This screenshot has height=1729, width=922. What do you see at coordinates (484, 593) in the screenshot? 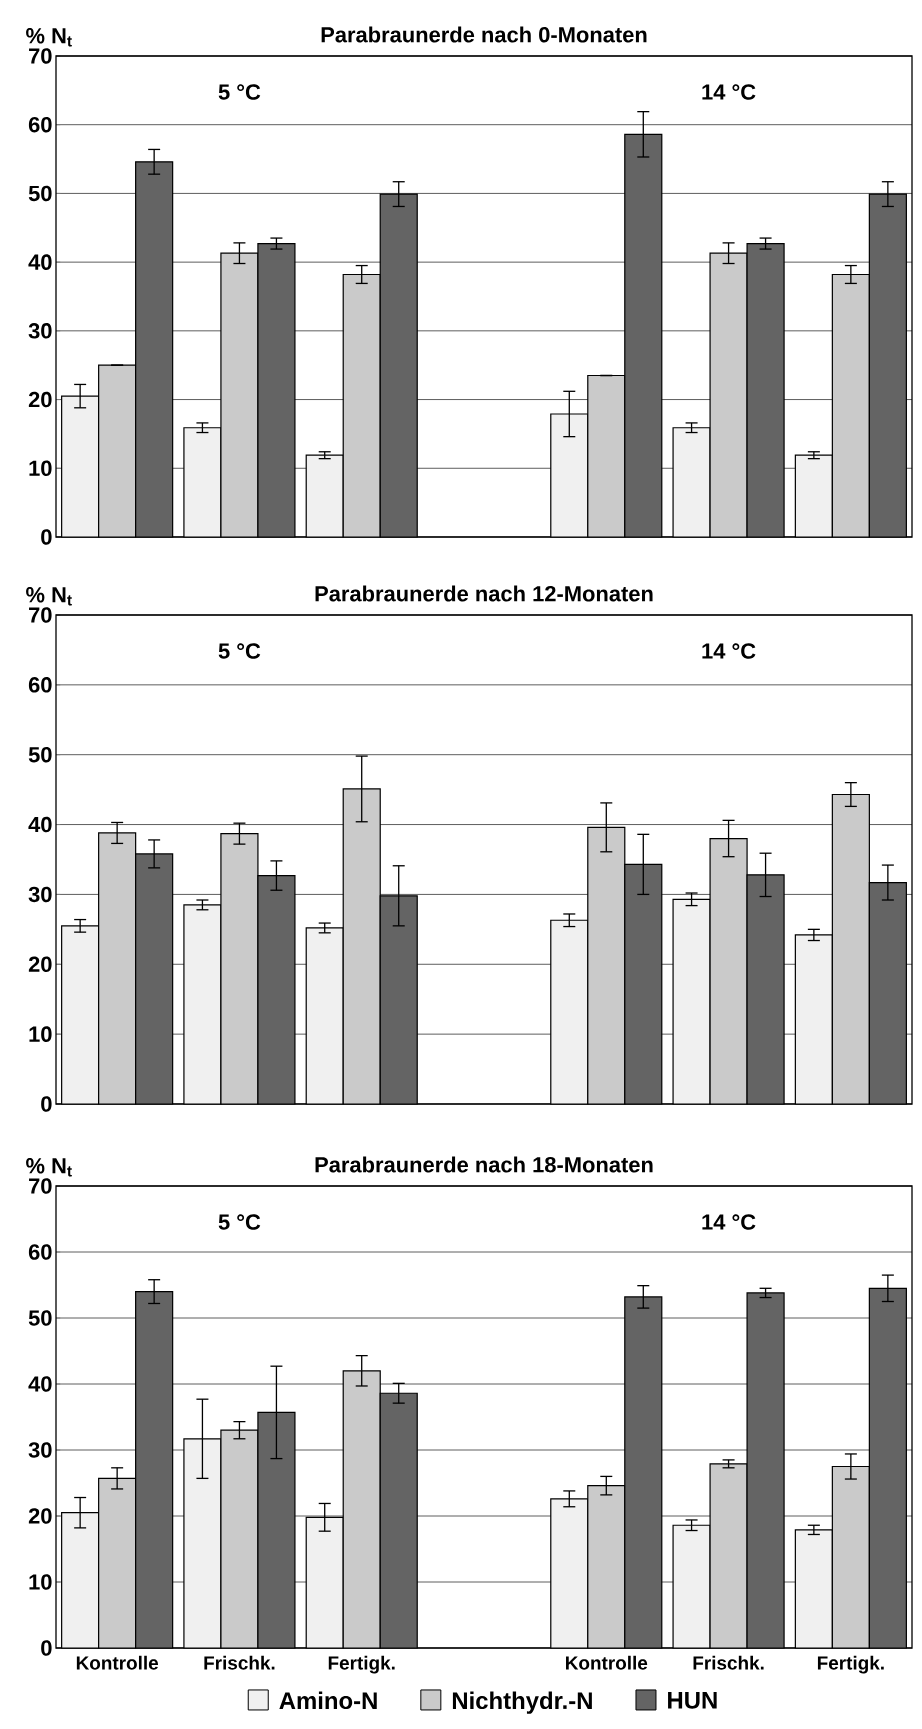
I see `chart-title: Parabraunerde nach 12-Monaten` at bounding box center [484, 593].